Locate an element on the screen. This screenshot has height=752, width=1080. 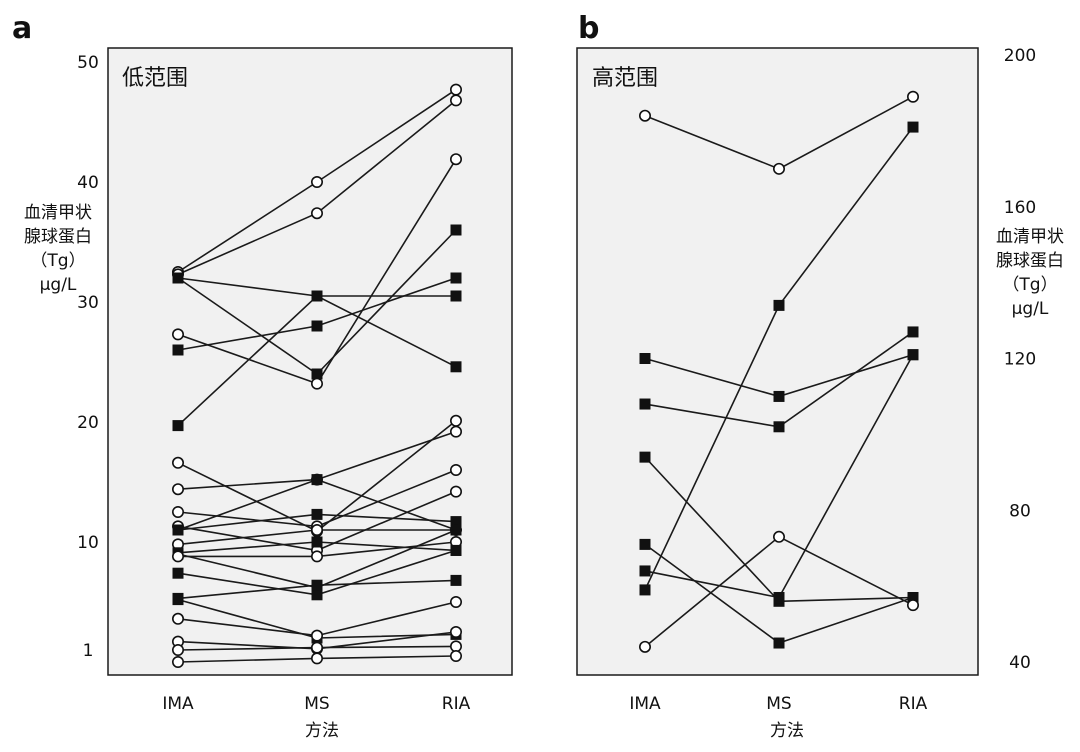
panel-a-title: 低范围 is located at coordinates (155, 78).